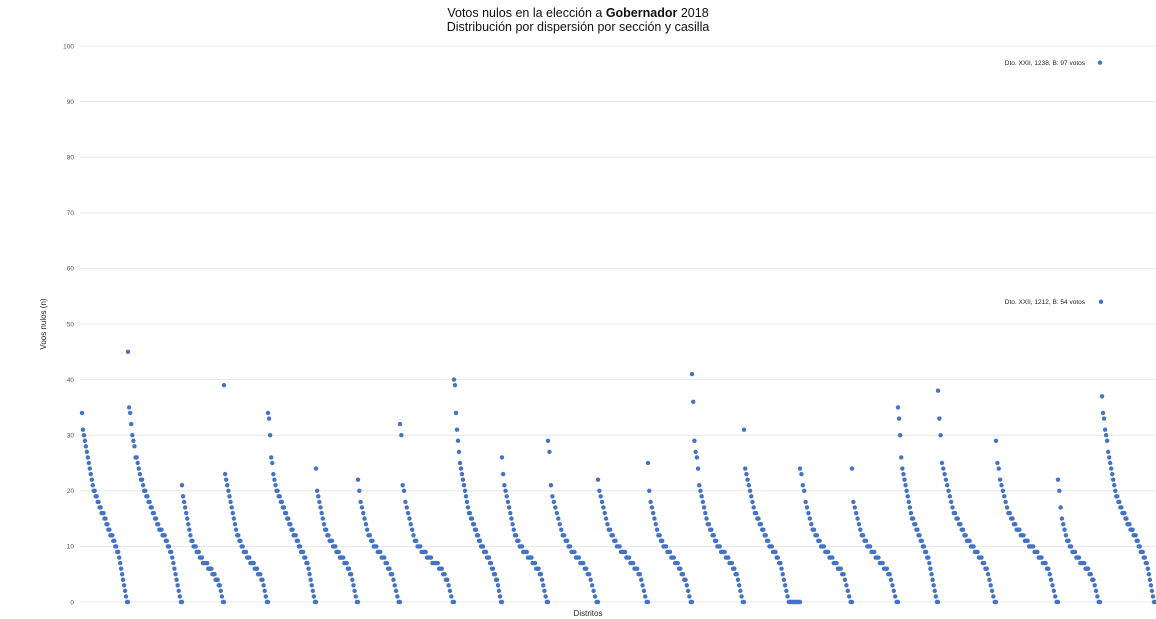 The image size is (1156, 619). Describe the element at coordinates (71, 491) in the screenshot. I see `y-tick-label: 20` at that location.